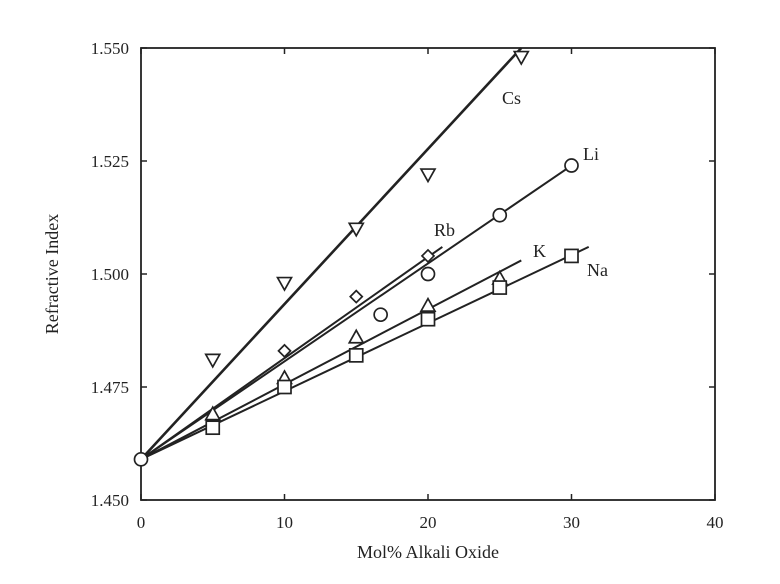 The width and height of the screenshot is (780, 584). Describe the element at coordinates (284, 522) in the screenshot. I see `x-tick-label-2: 10` at that location.